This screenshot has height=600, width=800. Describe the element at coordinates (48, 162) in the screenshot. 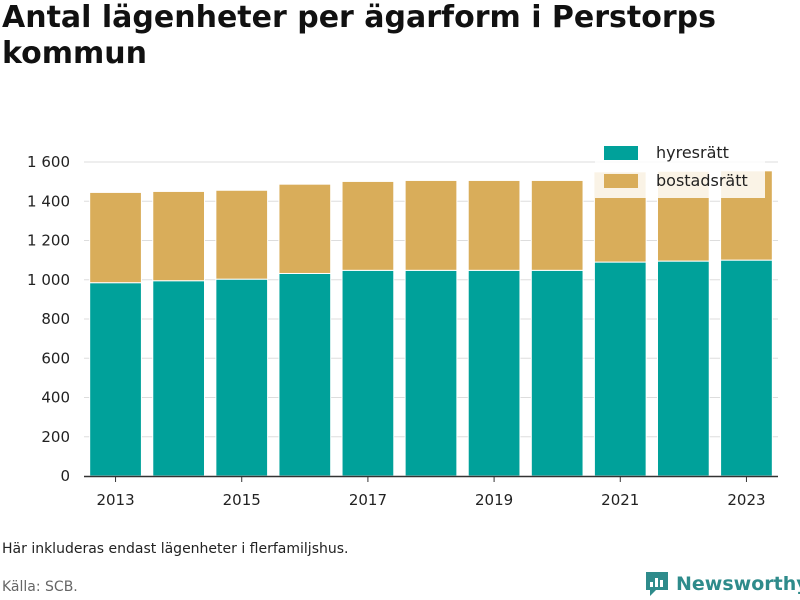

I see `y-tick-label: 1 600` at that location.